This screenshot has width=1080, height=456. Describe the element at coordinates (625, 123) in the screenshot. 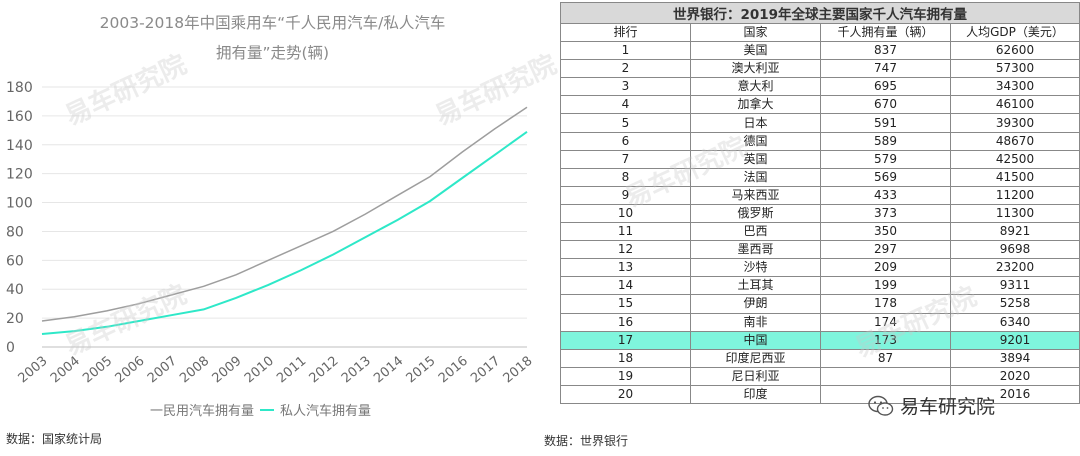

I see `table-cell: 5` at that location.